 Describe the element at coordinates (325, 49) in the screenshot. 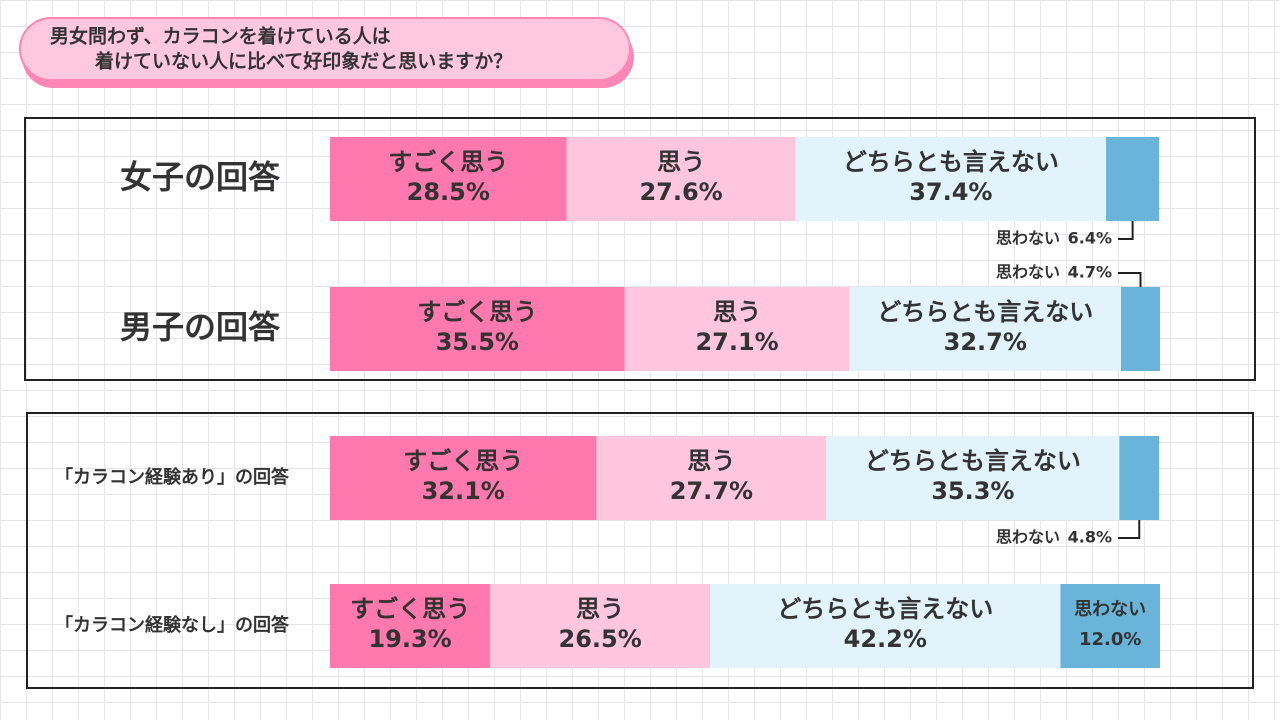

I see `banner` at that location.